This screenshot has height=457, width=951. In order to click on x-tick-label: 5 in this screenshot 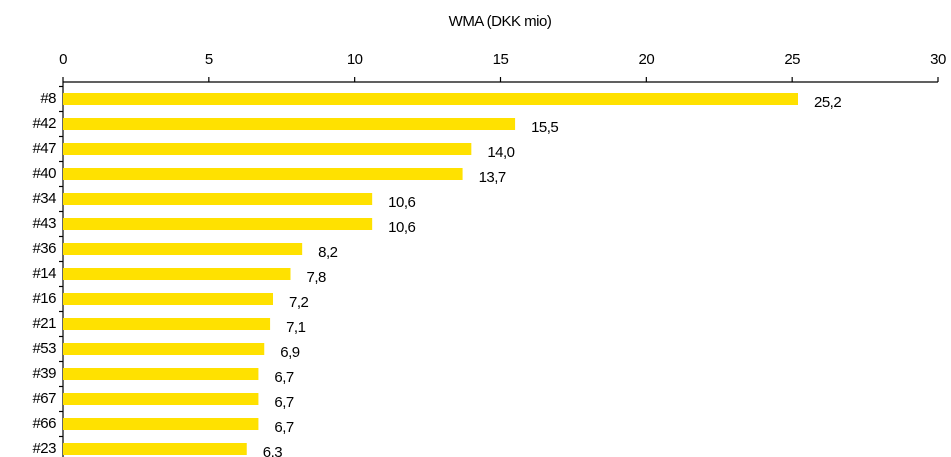, I will do `click(209, 59)`.